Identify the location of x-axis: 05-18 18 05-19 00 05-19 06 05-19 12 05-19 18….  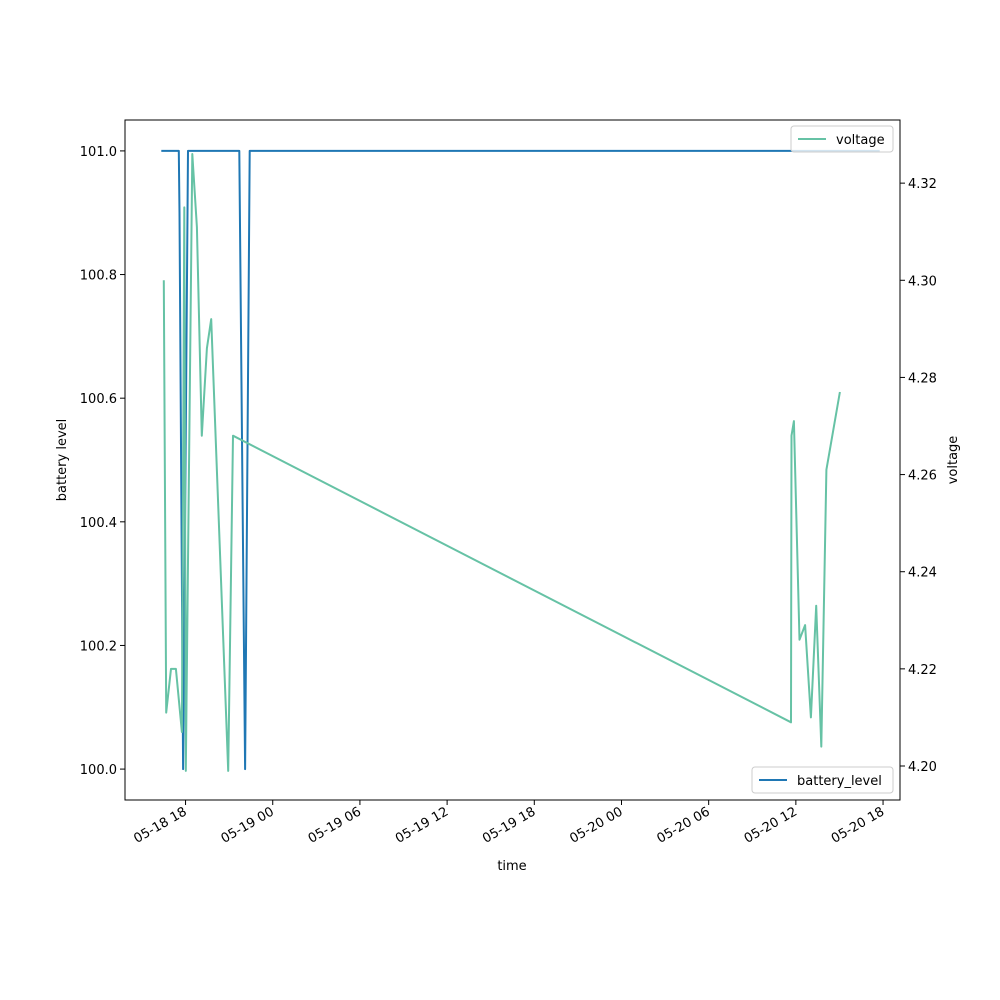
(509, 823).